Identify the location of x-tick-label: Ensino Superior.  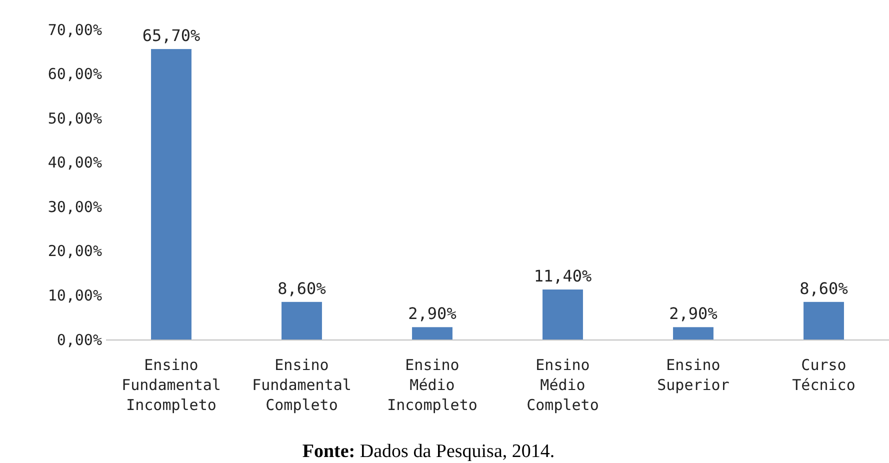
(693, 375).